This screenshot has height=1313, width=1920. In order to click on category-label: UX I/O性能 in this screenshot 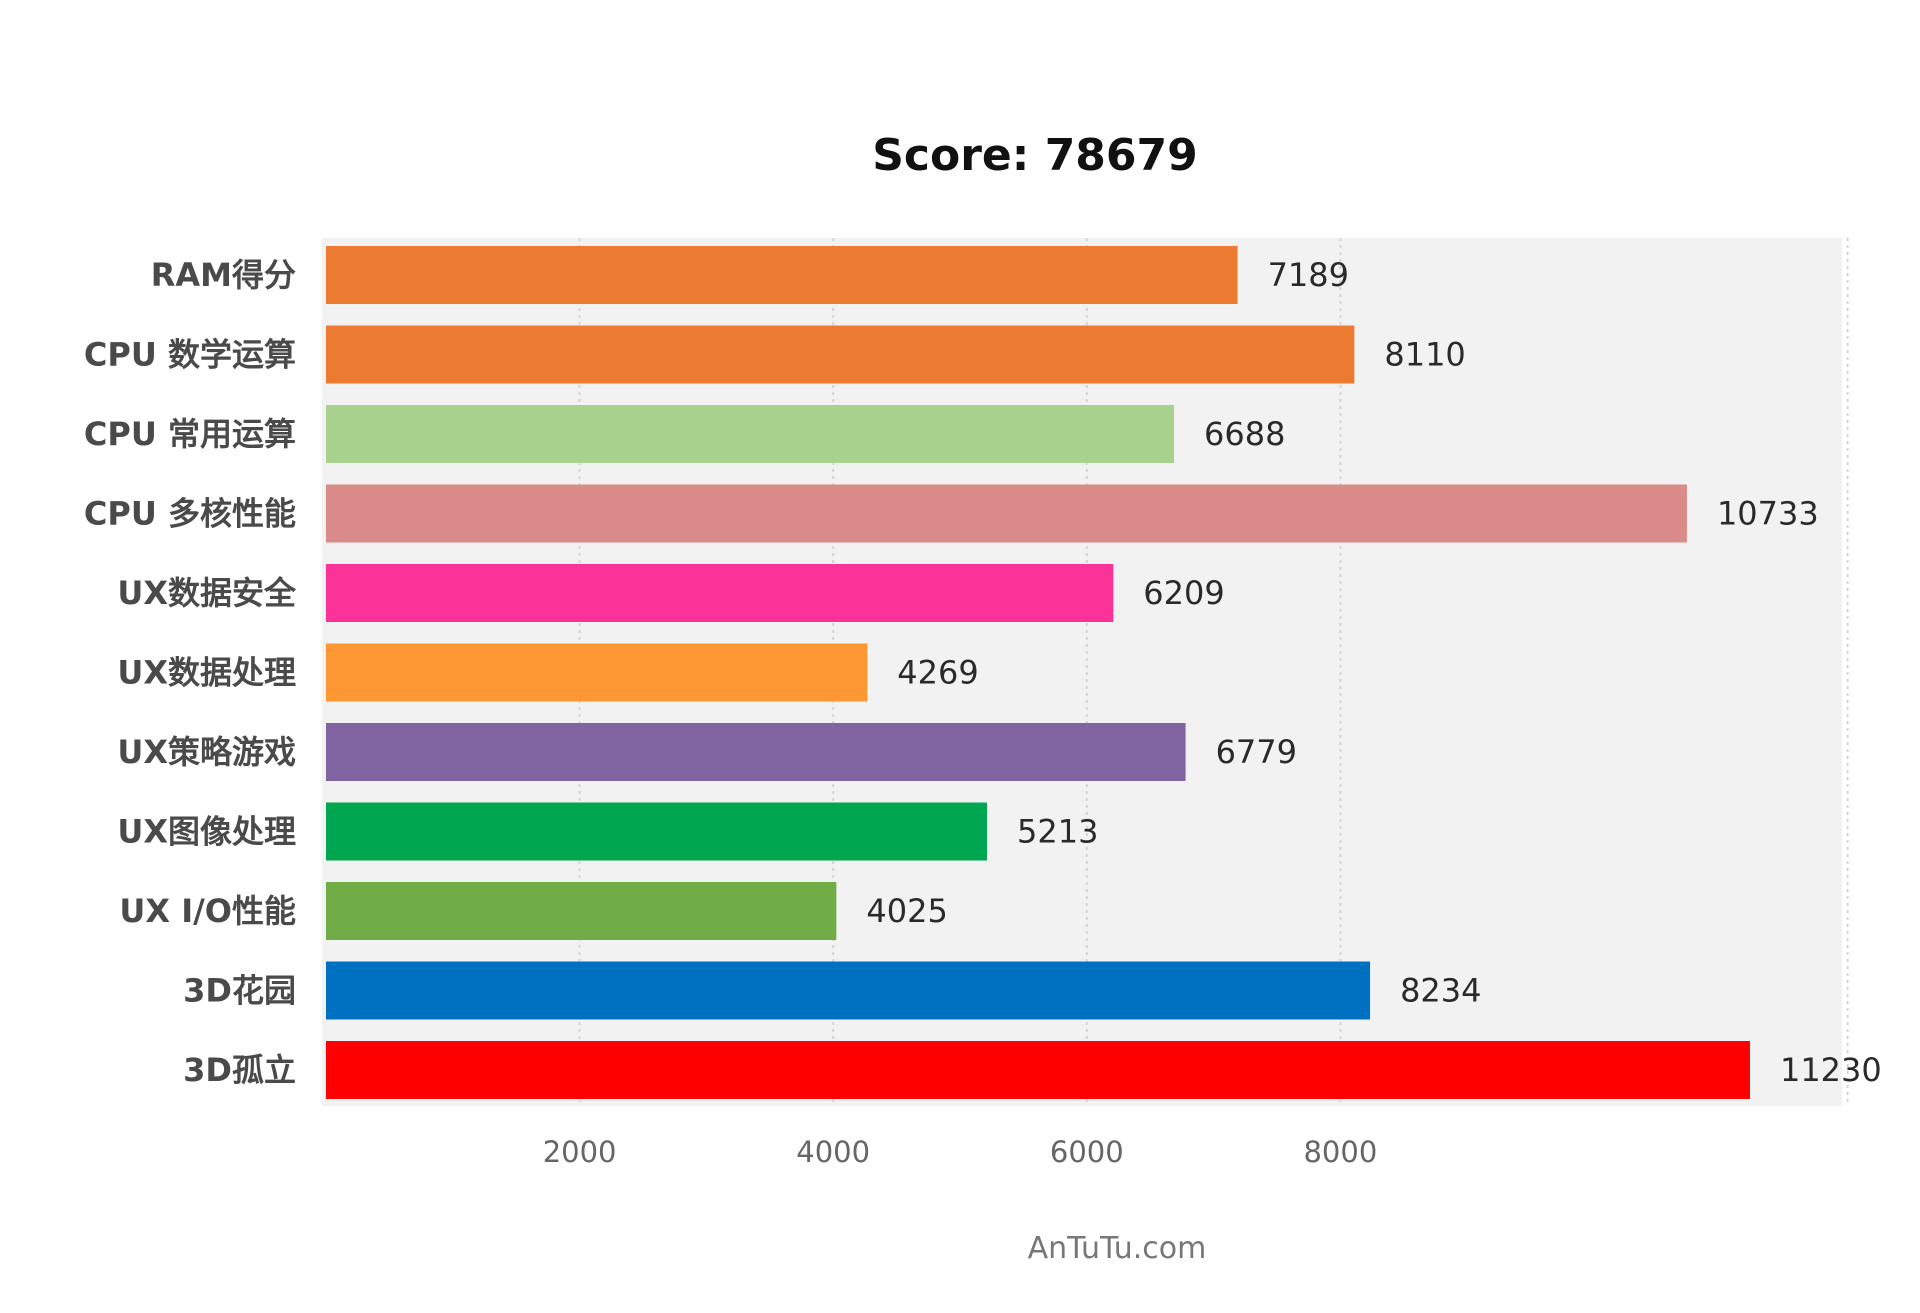, I will do `click(207, 911)`.